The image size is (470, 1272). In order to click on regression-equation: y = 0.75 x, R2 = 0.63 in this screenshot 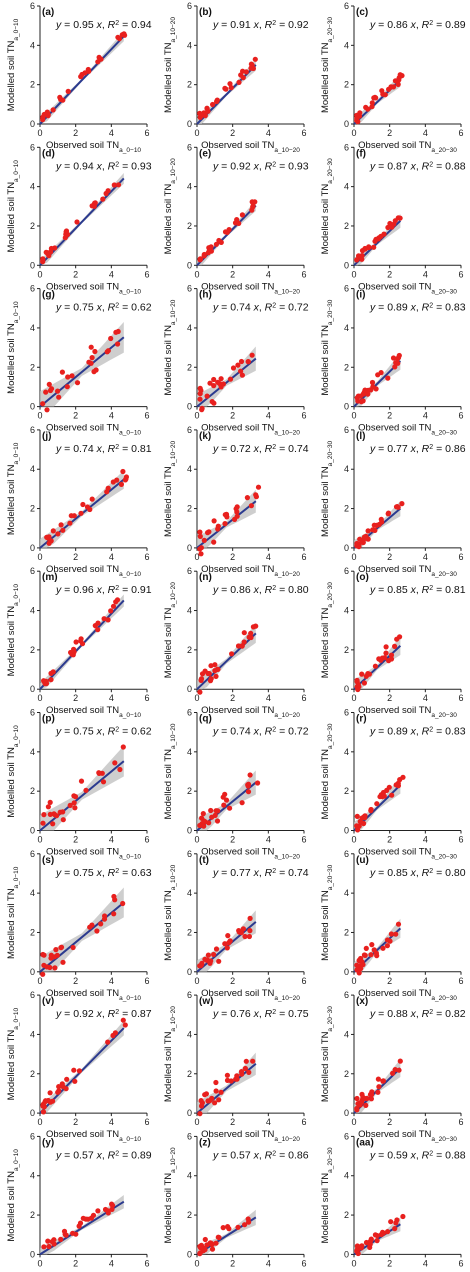, I will do `click(103, 873)`.